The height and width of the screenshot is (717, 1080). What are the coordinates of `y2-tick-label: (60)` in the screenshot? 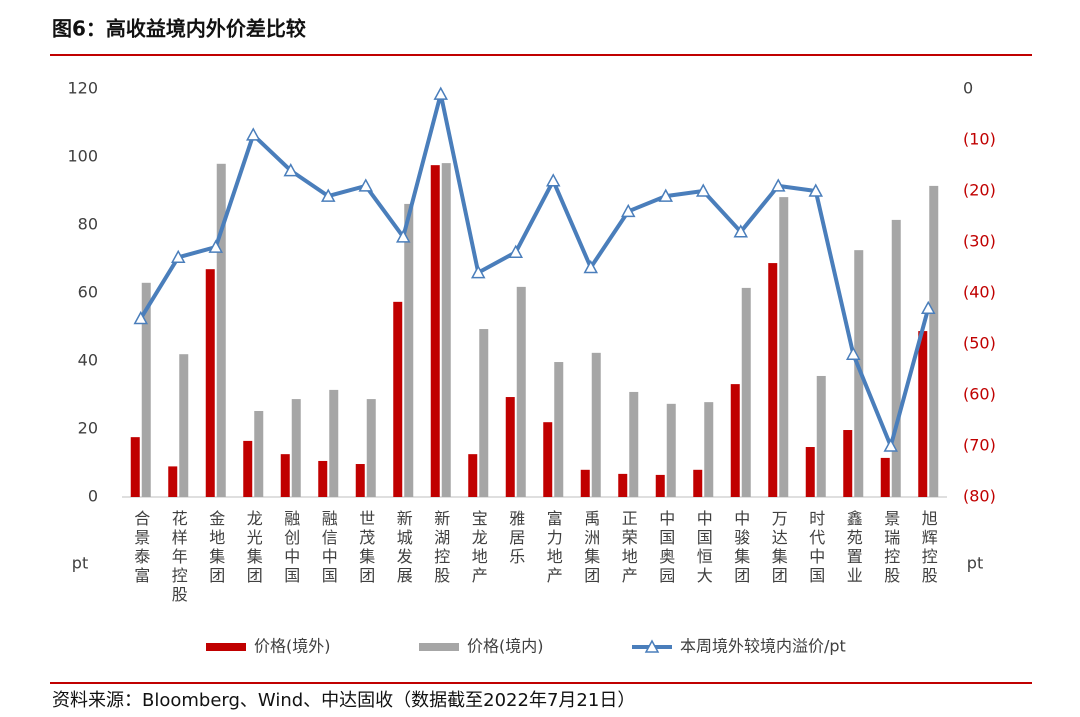 It's located at (979, 394).